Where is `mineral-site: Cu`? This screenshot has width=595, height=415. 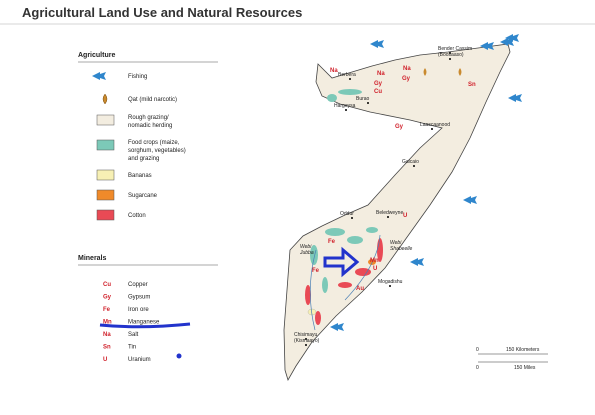 mineral-site: Cu is located at coordinates (378, 92).